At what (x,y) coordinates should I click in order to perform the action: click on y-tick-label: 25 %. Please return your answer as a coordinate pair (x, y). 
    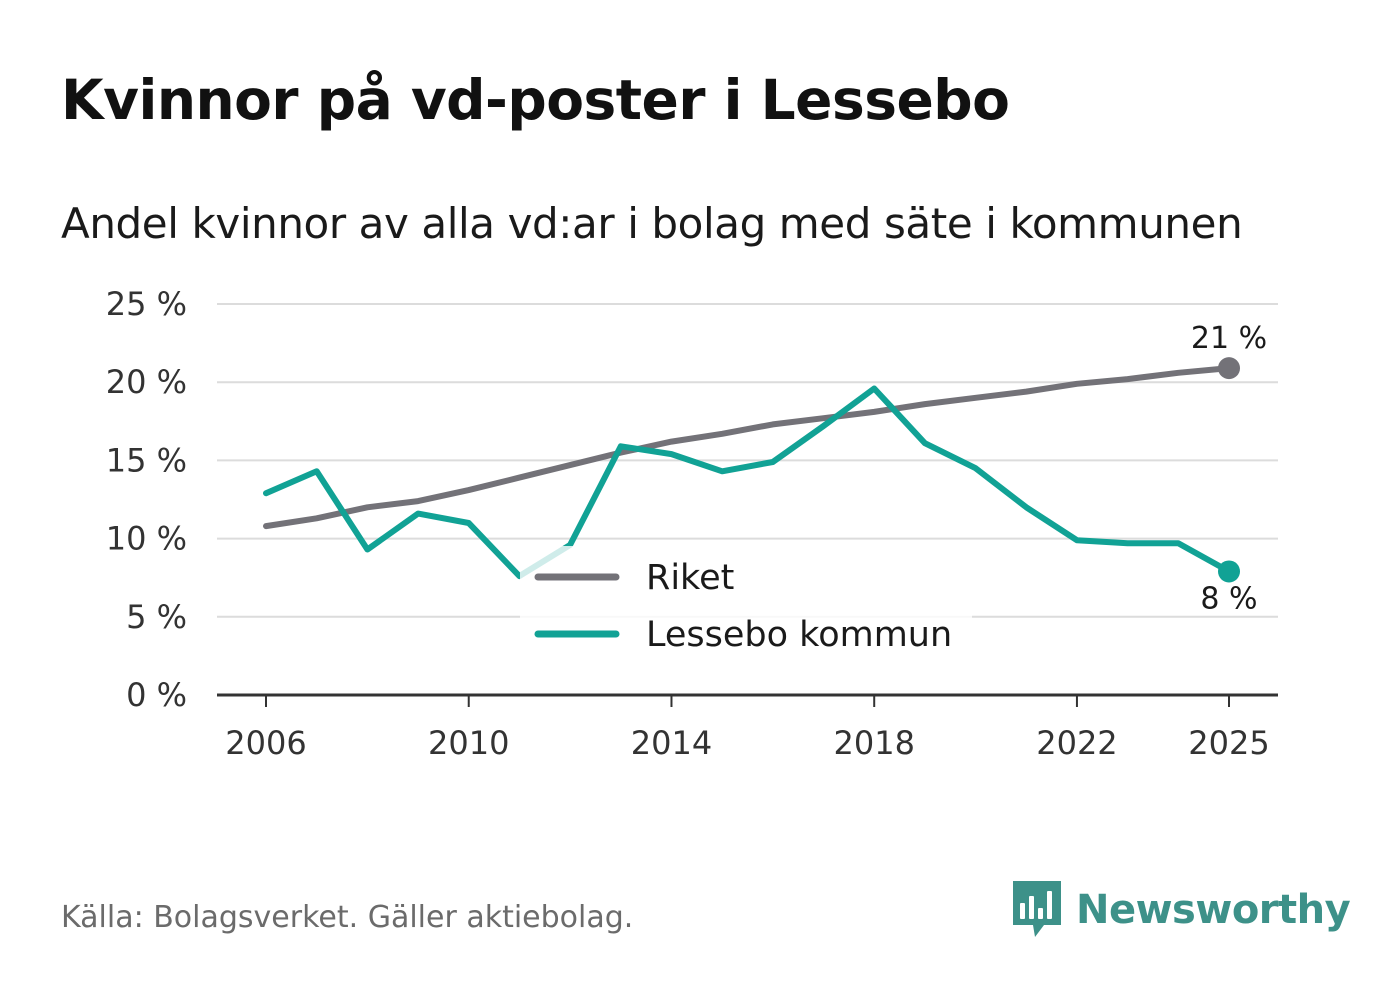
    Looking at the image, I should click on (146, 304).